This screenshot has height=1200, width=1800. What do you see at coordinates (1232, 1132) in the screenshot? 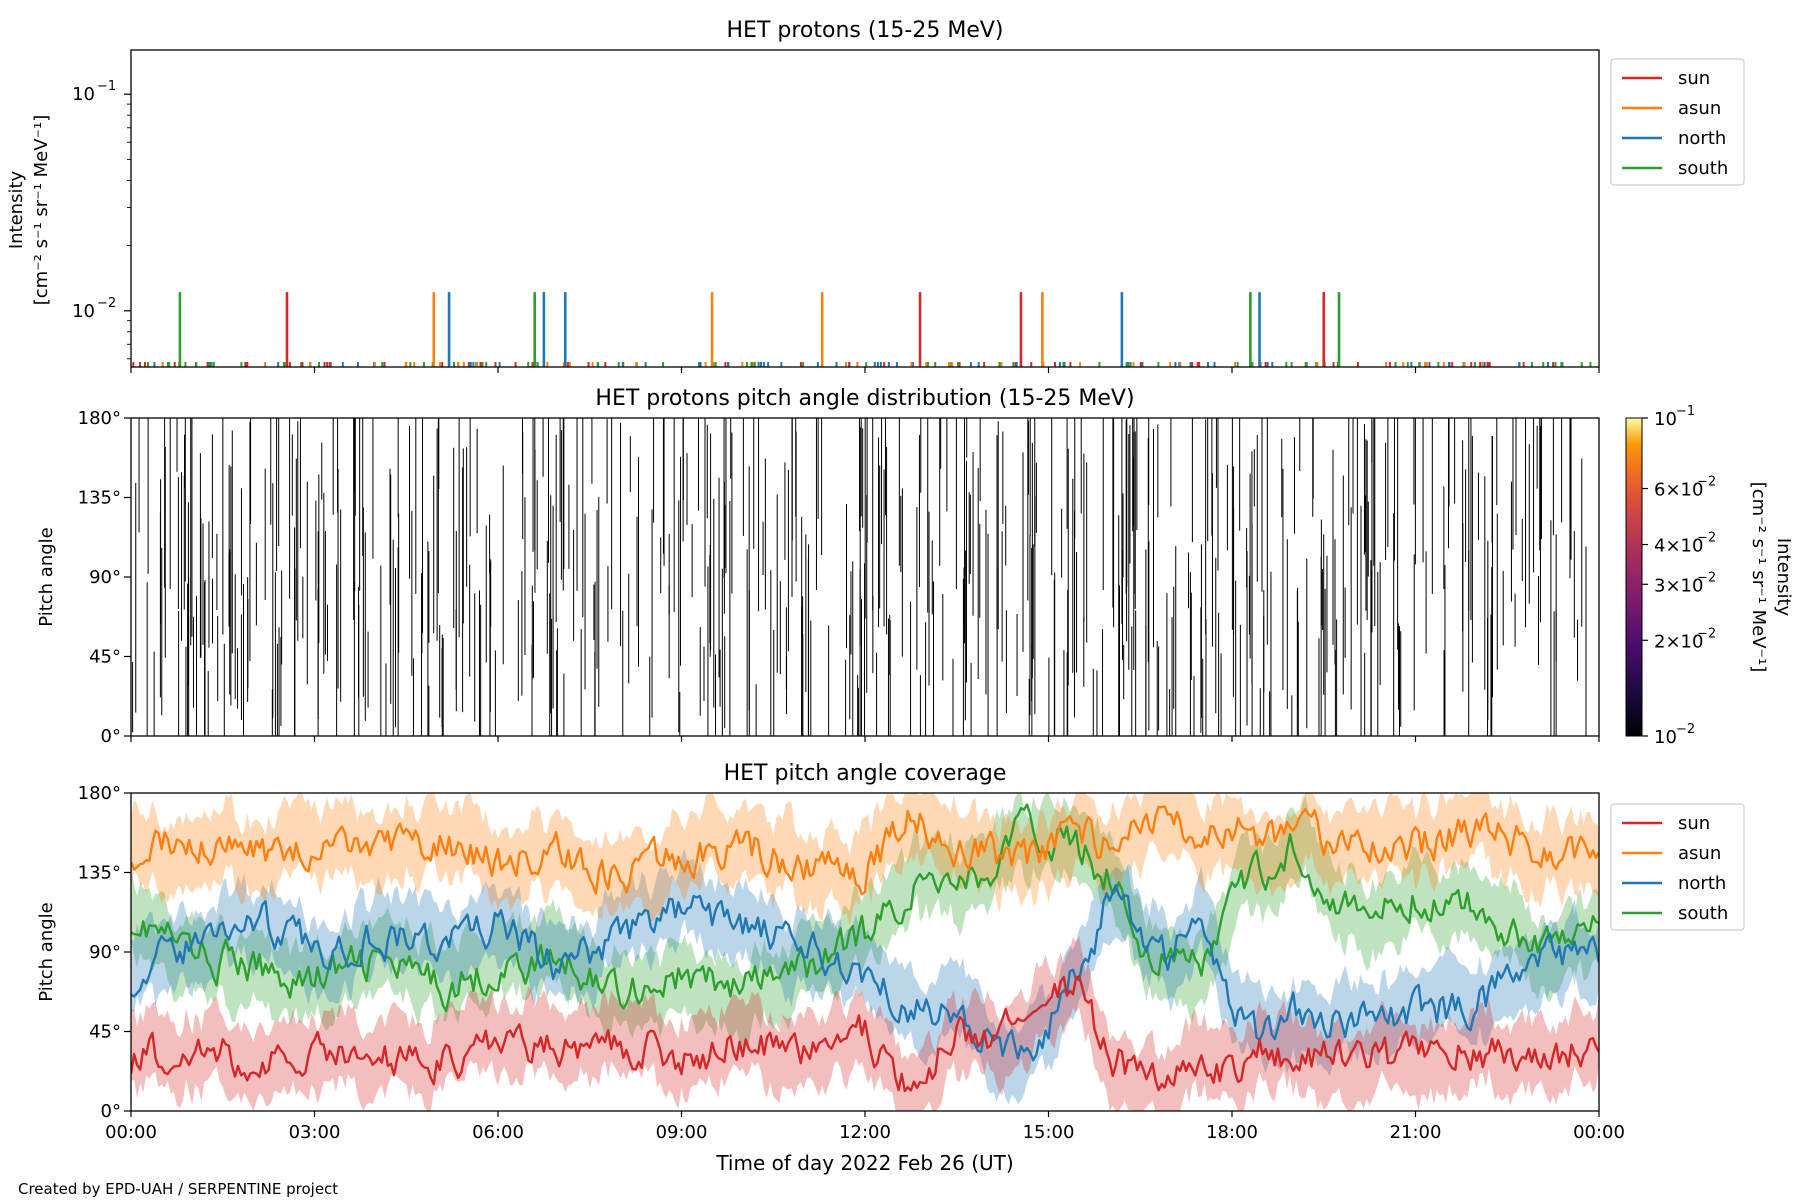
I see `x-tick-label: 18:00` at bounding box center [1232, 1132].